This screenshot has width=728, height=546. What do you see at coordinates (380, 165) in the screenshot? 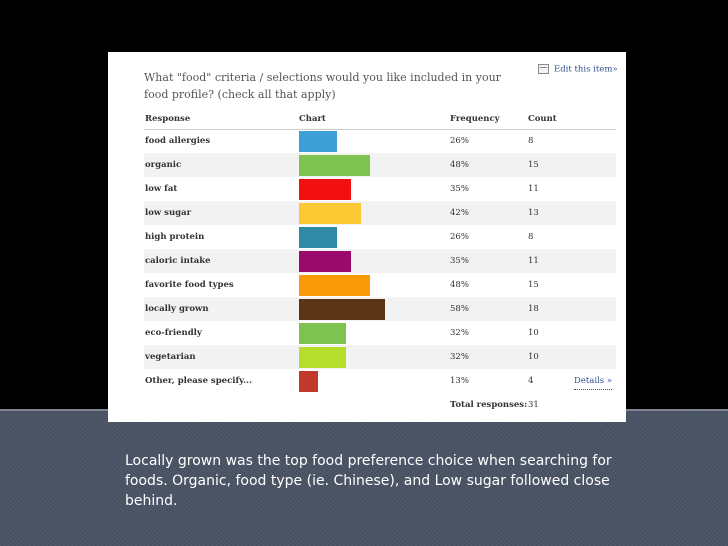
I see `table-row: organic 48% 15` at bounding box center [380, 165].